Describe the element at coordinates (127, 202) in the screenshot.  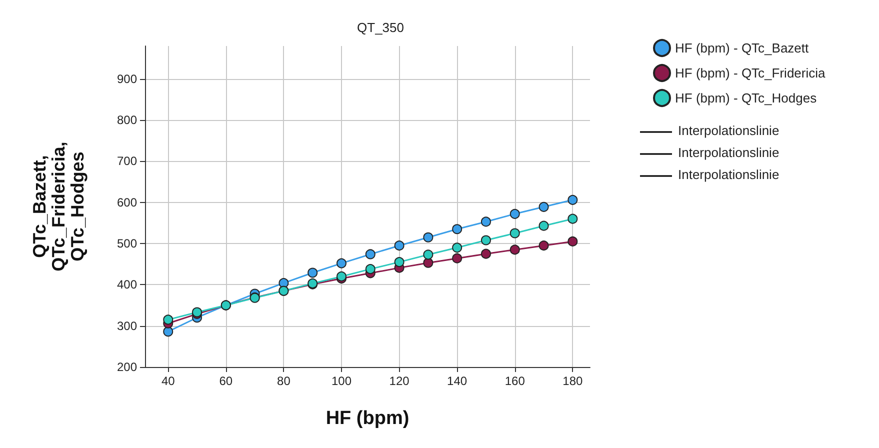
I see `y-tick-label: 600` at that location.